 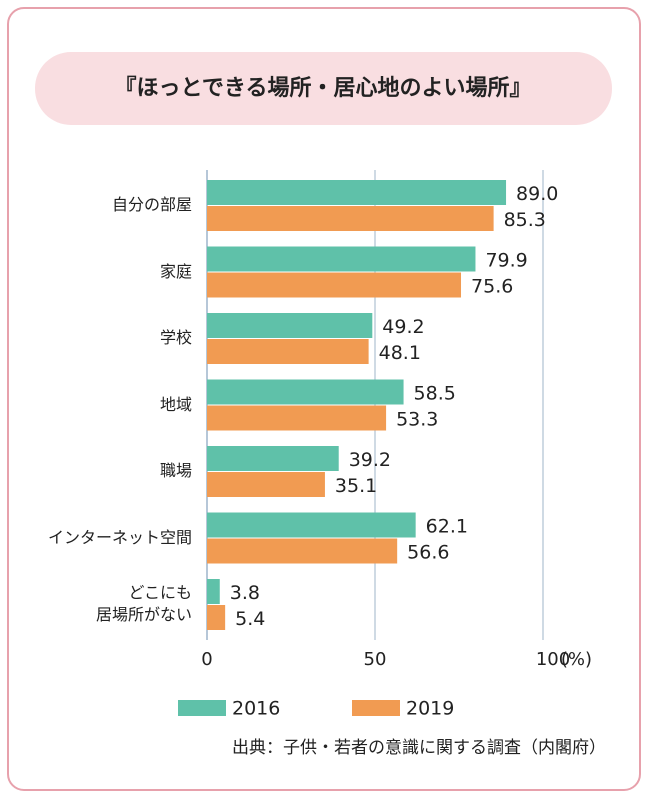 I want to click on value-label: 56.6, so click(x=428, y=553).